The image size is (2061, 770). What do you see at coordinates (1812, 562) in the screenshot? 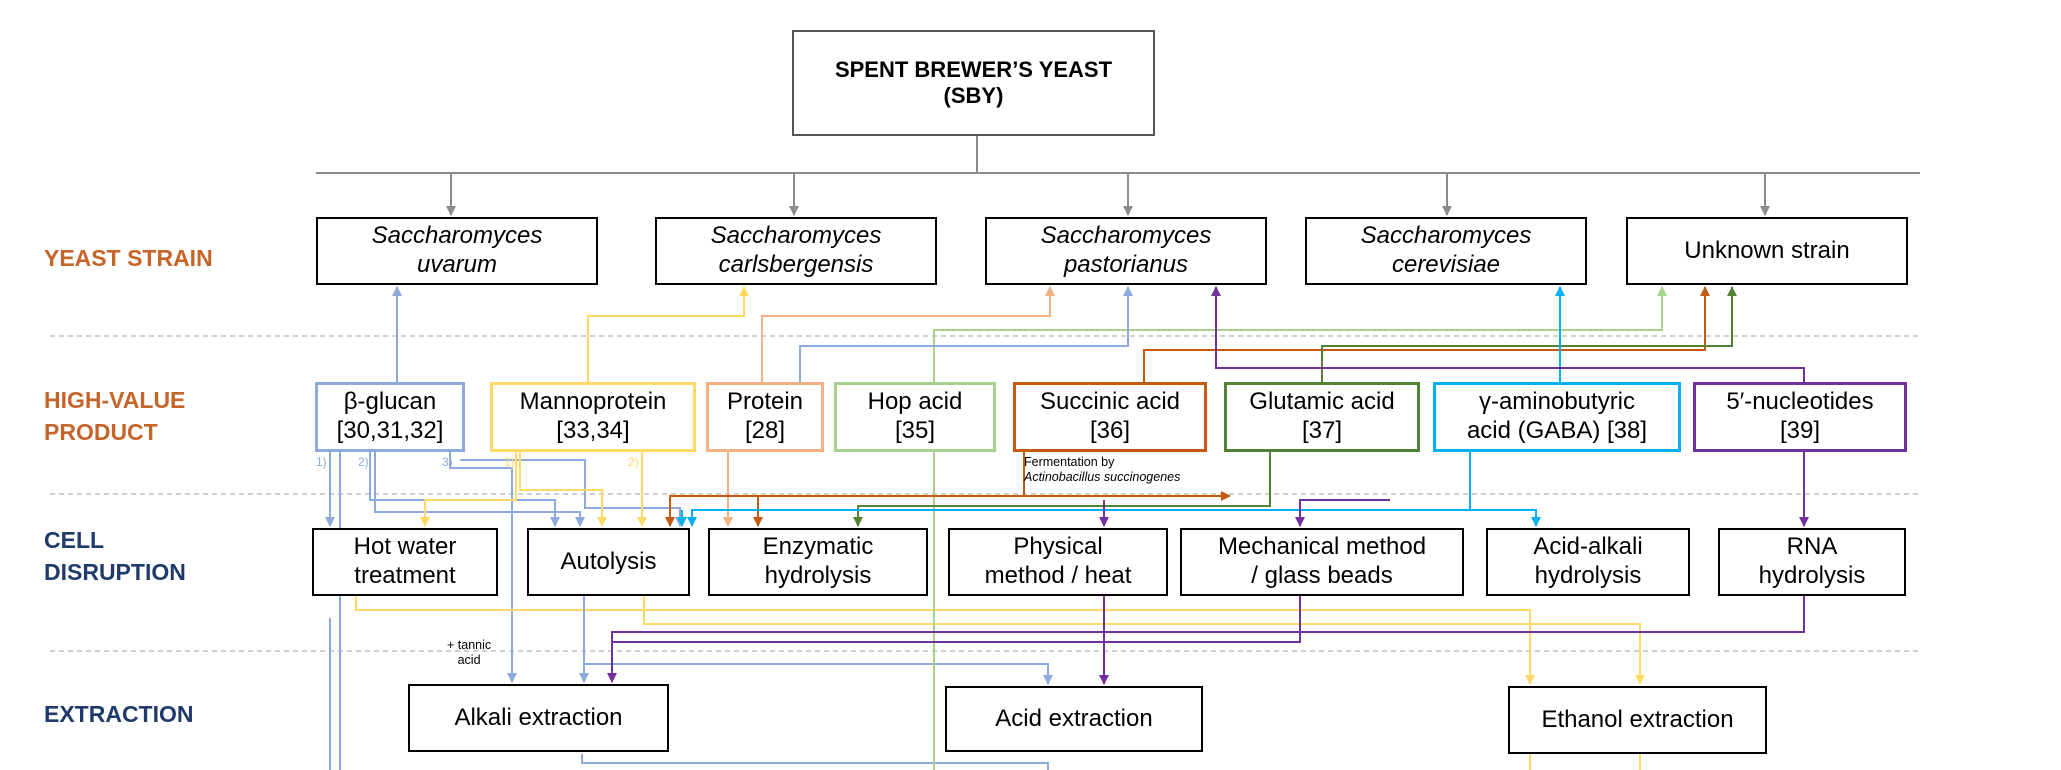
I see `disruption-rna-hydrolysis: RNA hydrolysis` at bounding box center [1812, 562].